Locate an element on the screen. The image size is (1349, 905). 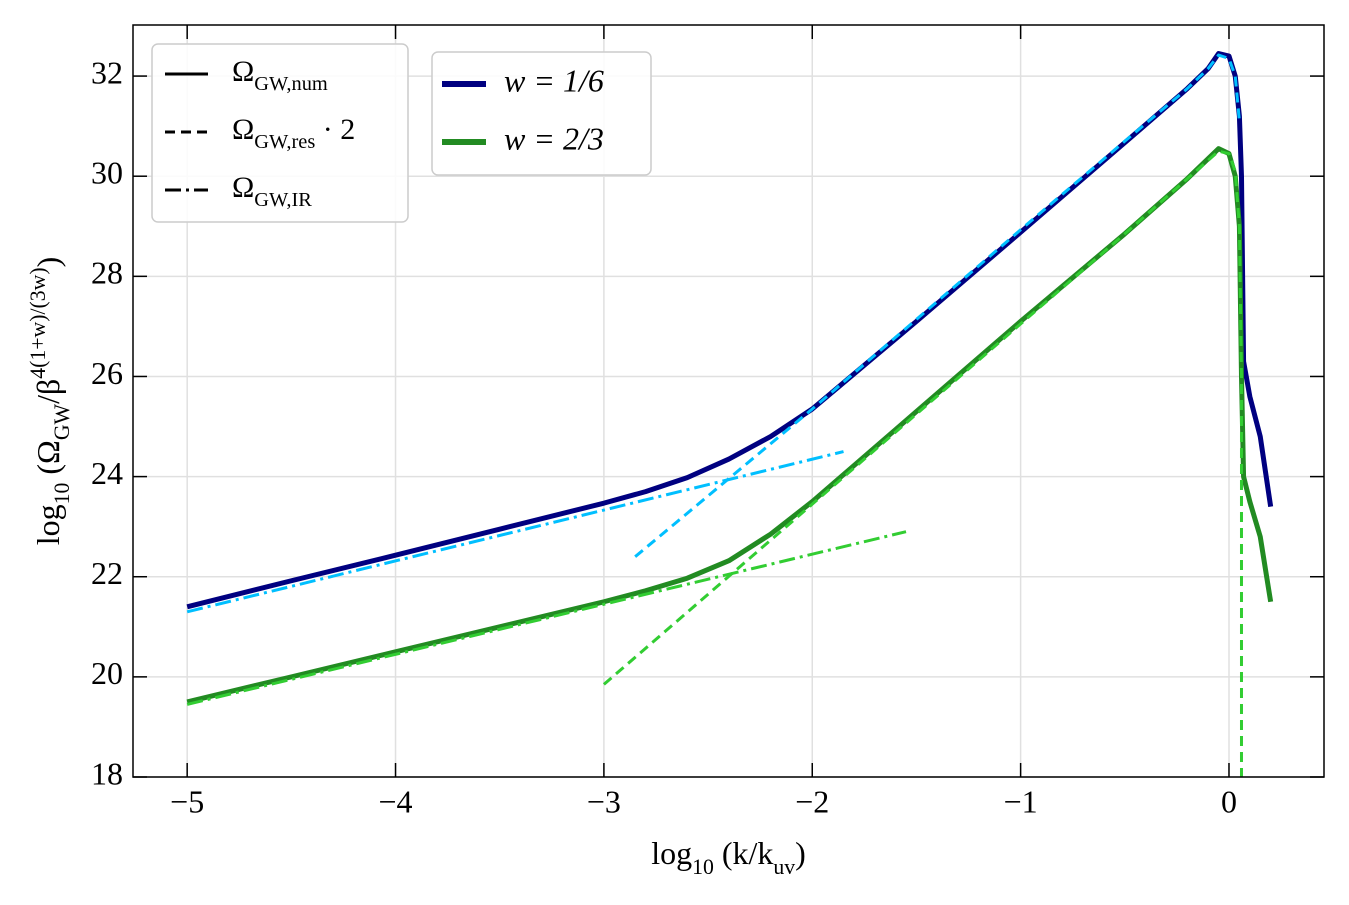
legend-label-part: GW,IR is located at coordinates (283, 200).